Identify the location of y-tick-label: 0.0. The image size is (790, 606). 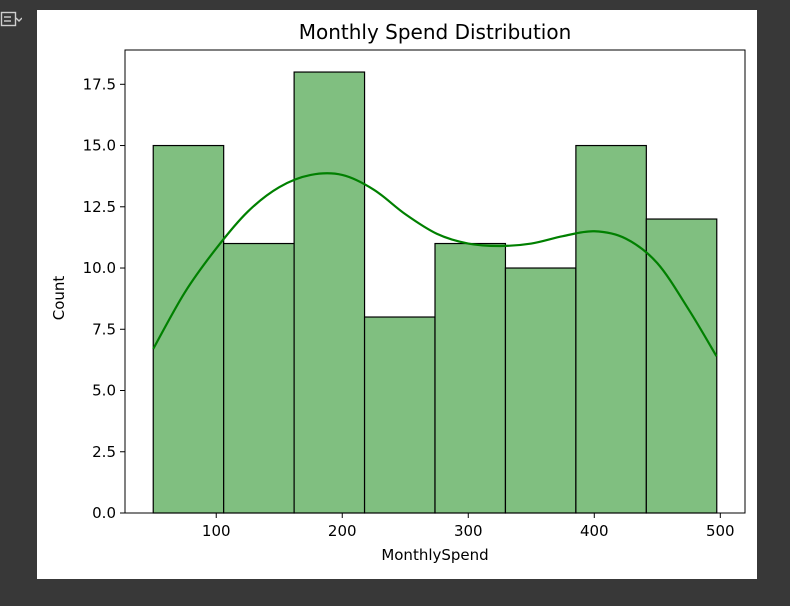
(104, 513).